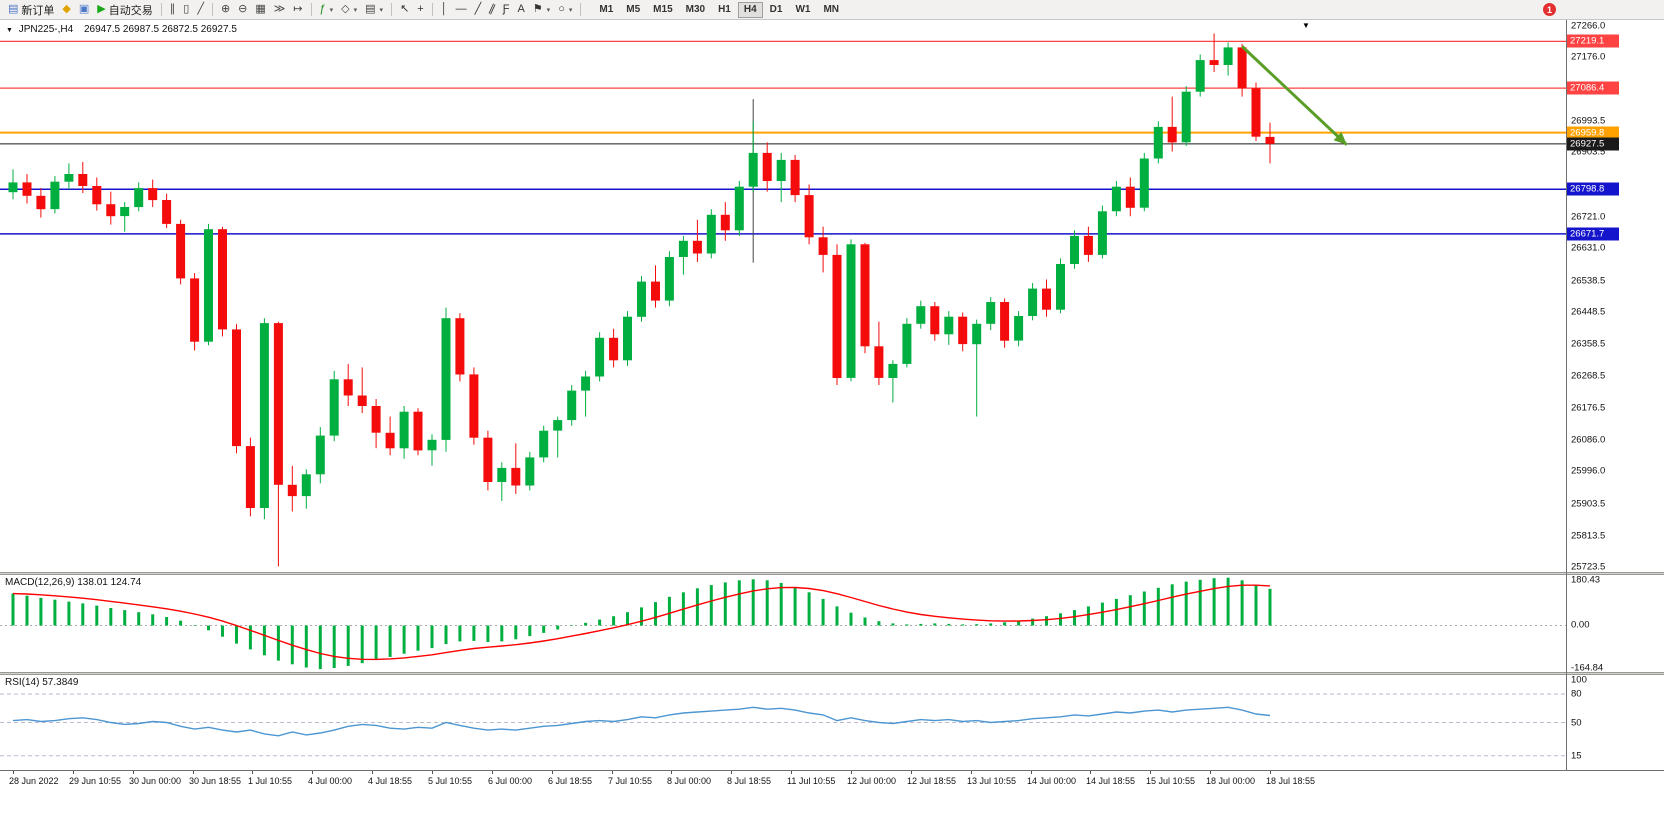  I want to click on timeframe-m15-button: M15, so click(663, 9).